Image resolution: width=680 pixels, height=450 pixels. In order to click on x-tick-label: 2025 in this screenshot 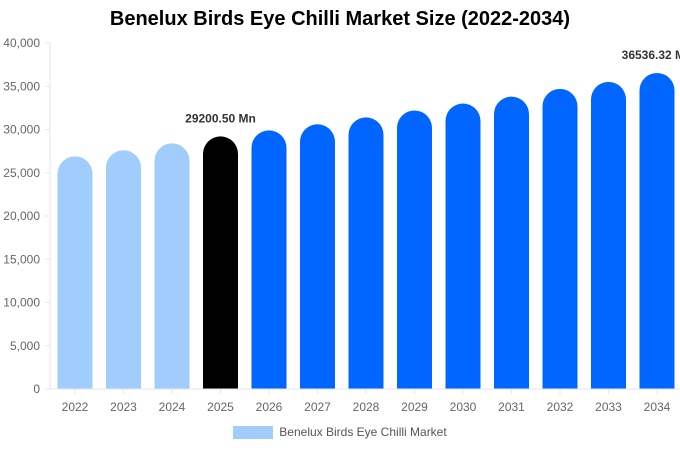, I will do `click(220, 407)`.